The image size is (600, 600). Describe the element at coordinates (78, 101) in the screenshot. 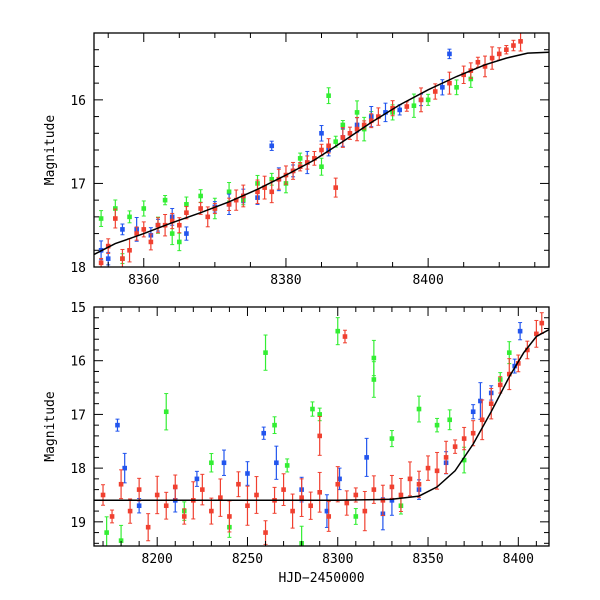

I see `top-y-tick-label: 16` at that location.